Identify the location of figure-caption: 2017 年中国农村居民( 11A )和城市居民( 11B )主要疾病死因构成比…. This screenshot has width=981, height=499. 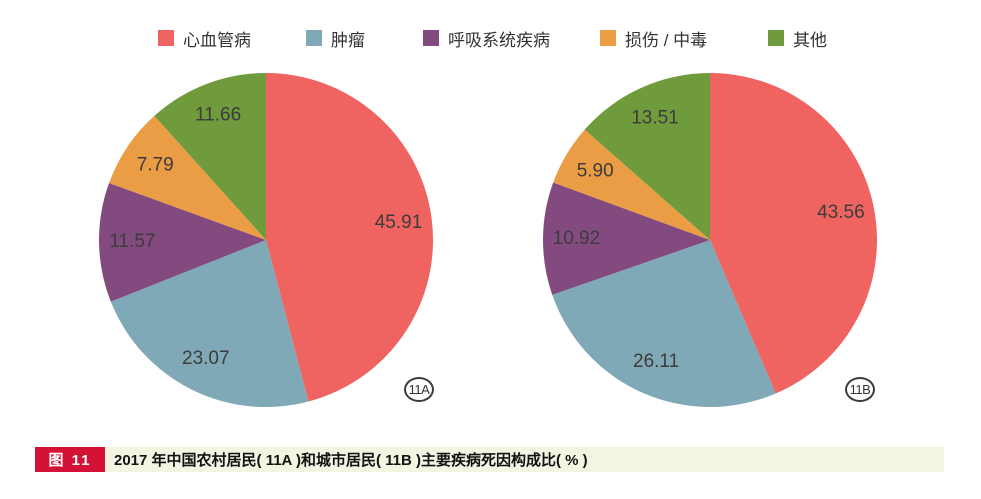
(351, 460).